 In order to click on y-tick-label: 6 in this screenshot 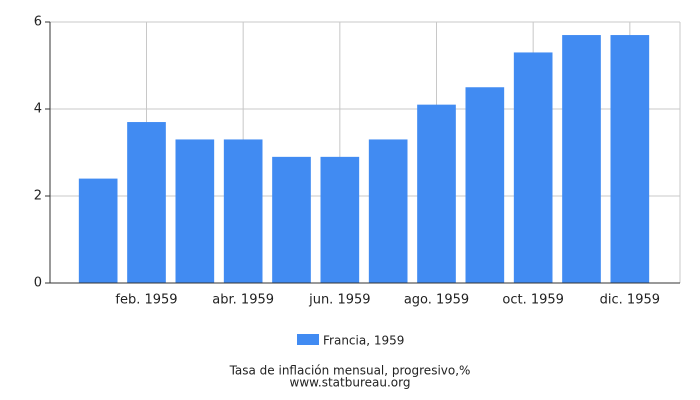, I will do `click(38, 22)`.